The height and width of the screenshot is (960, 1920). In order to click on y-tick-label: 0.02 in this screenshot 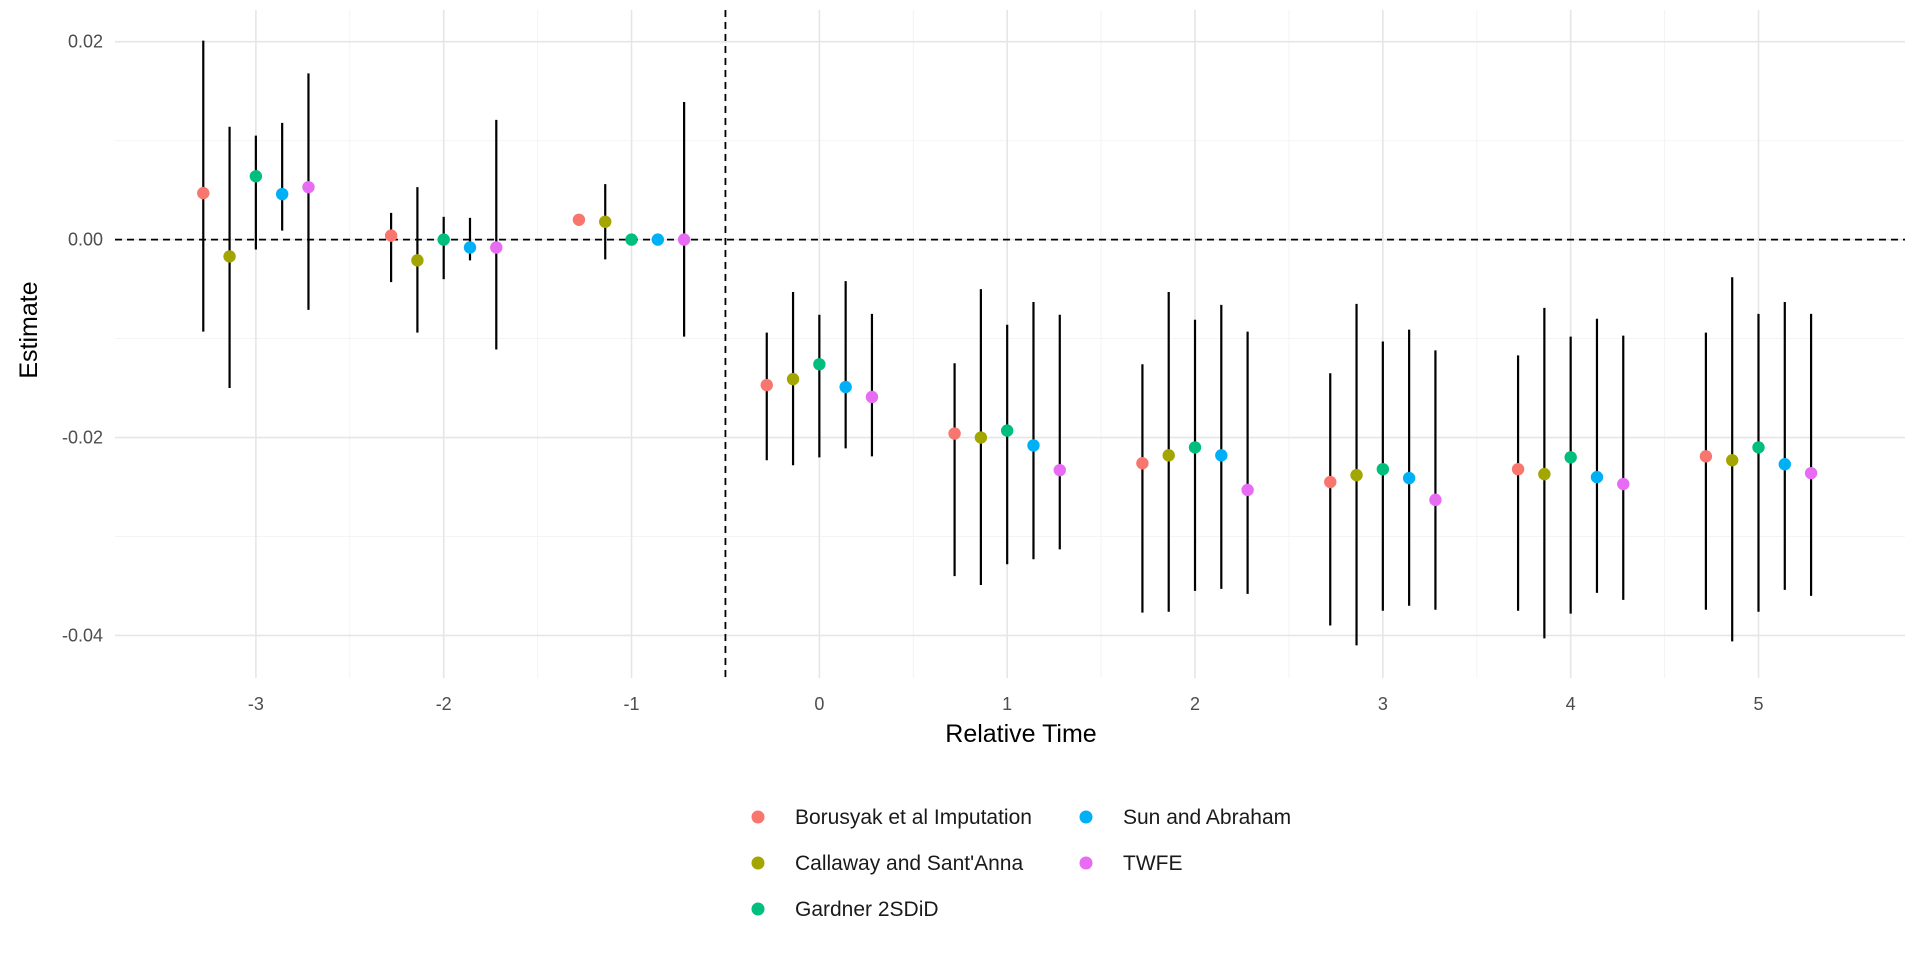, I will do `click(85, 42)`.